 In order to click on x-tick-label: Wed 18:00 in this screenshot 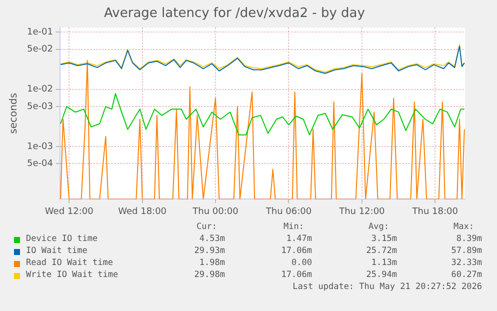, I will do `click(142, 211)`.